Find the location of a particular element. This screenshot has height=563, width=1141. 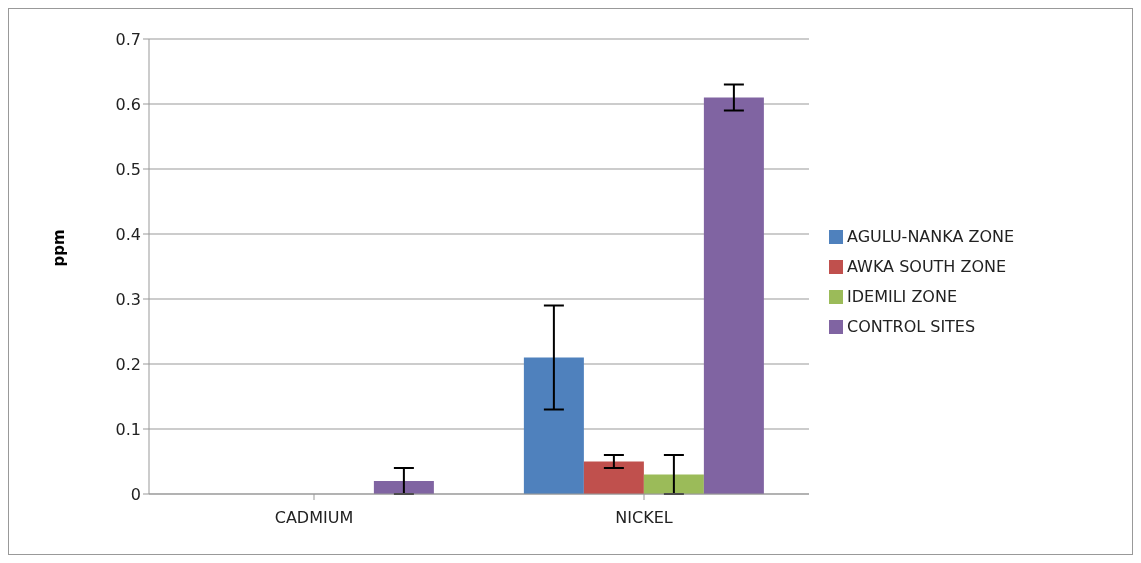

y-tick-label: 0.4 is located at coordinates (128, 234).